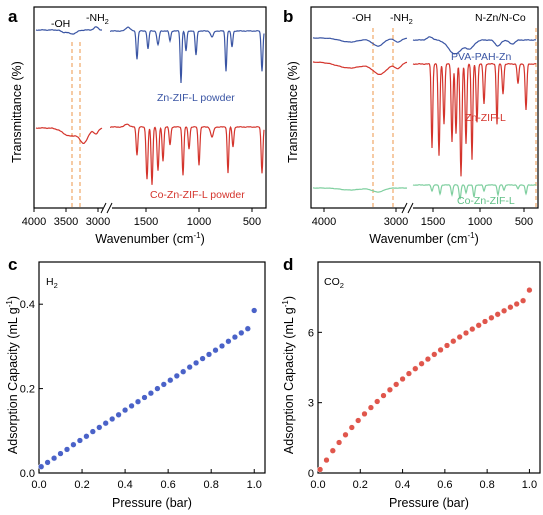 Image resolution: width=543 pixels, height=515 pixels. Describe the element at coordinates (311, 333) in the screenshot. I see `panel-d-y-tick-label: 6` at that location.